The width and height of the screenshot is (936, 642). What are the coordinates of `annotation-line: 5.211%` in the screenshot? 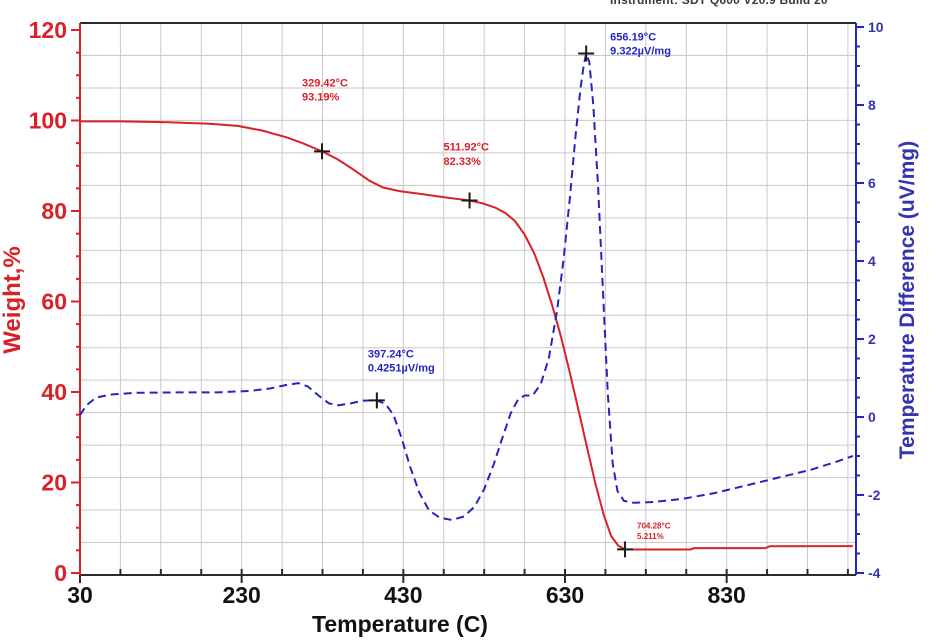 It's located at (650, 536).